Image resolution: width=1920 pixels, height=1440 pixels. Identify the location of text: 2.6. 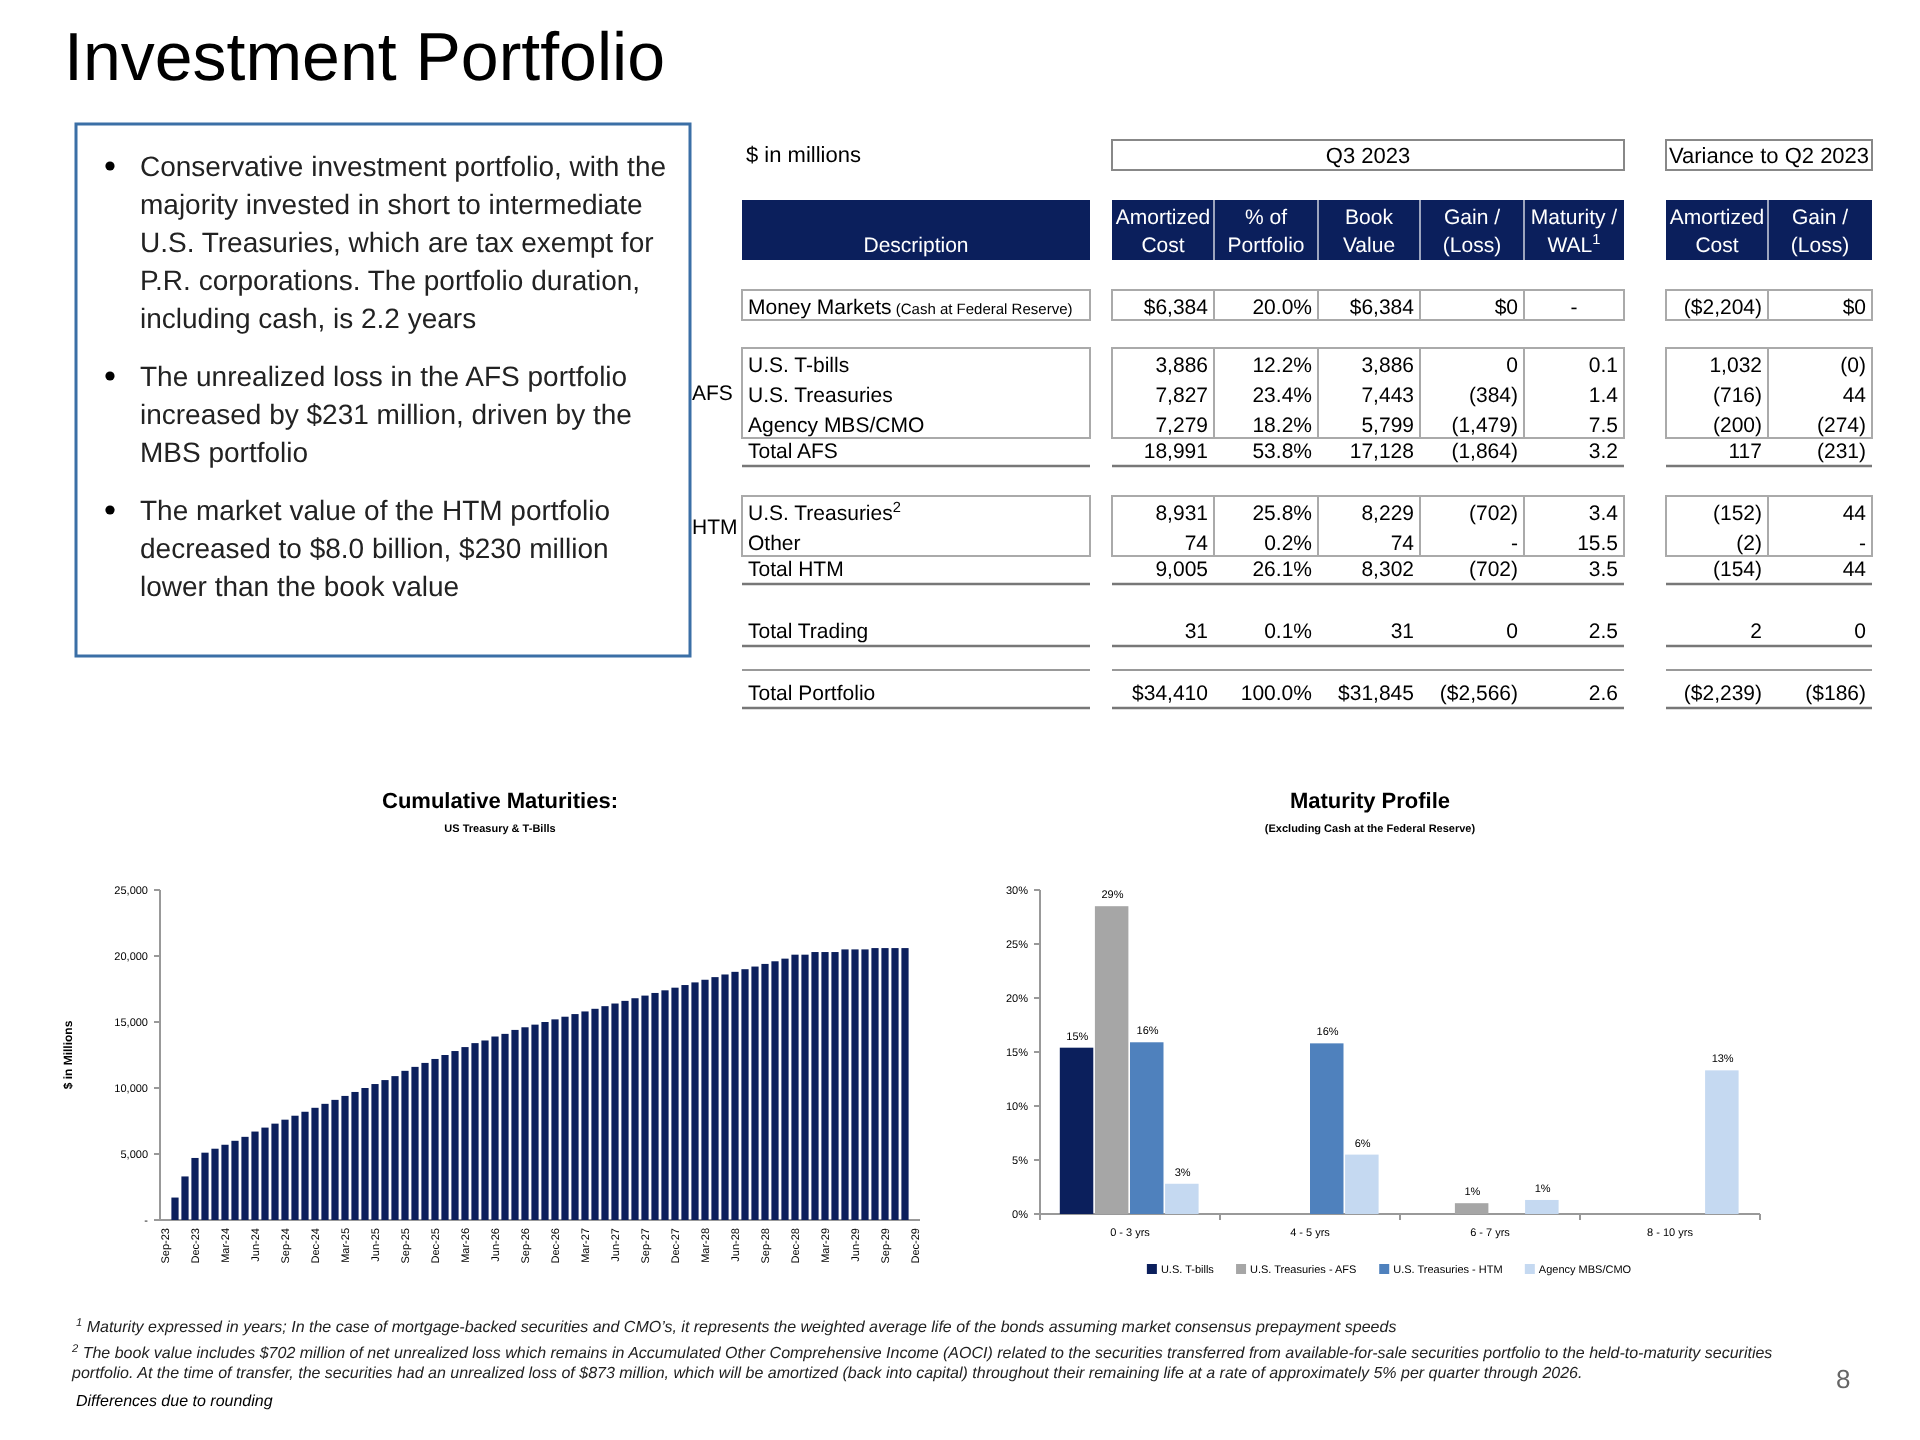
(1603, 694).